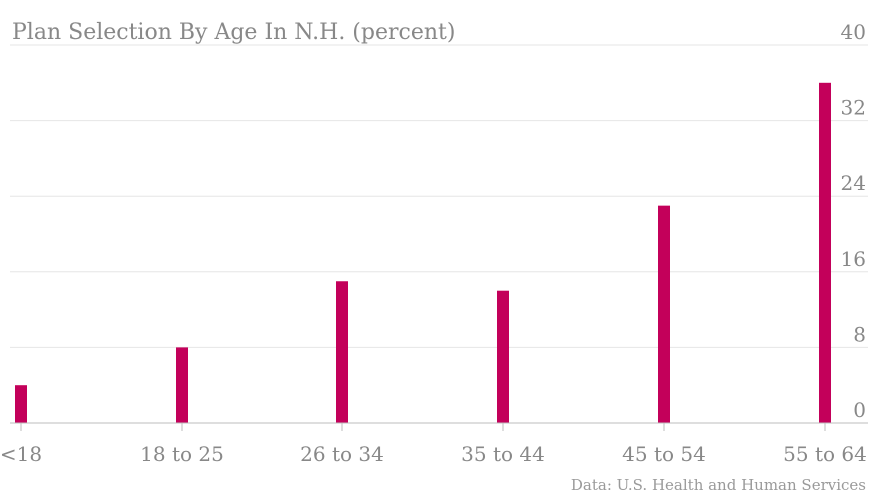 Image resolution: width=880 pixels, height=496 pixels. Describe the element at coordinates (182, 454) in the screenshot. I see `x-tick-label: 18 to 25` at that location.